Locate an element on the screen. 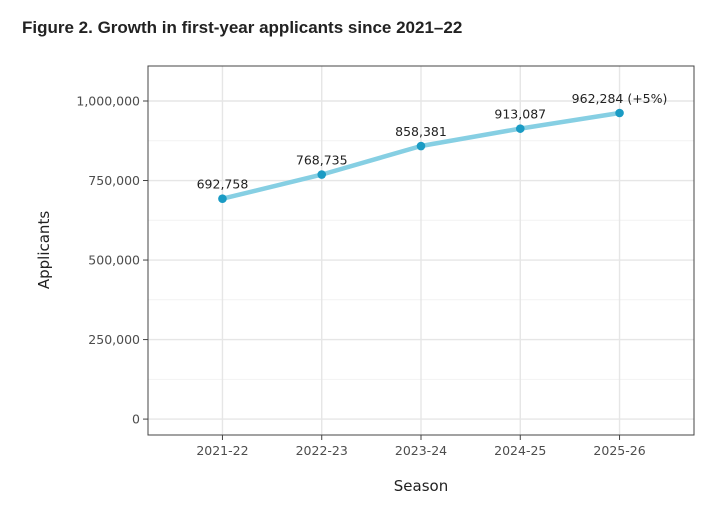 The height and width of the screenshot is (505, 726). data-label: 768,735 is located at coordinates (322, 160).